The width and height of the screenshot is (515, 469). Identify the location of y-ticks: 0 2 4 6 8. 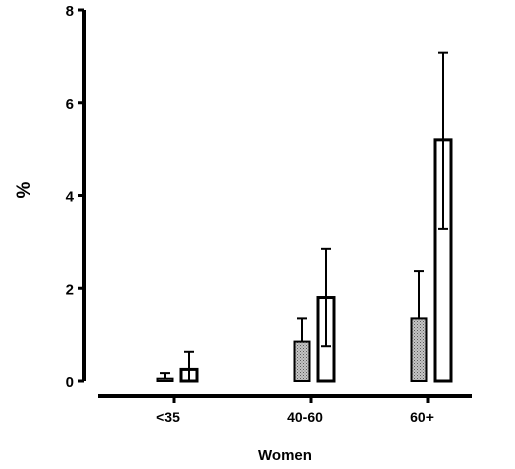
(75, 197).